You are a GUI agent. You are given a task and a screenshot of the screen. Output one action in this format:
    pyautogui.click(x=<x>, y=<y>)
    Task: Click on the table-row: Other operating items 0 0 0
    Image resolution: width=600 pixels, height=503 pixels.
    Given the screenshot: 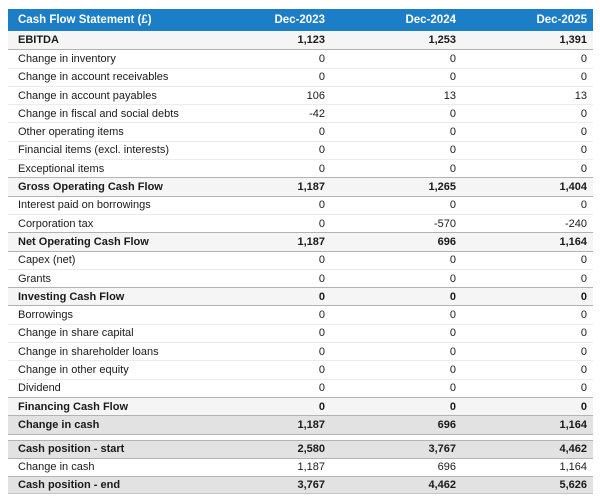 What is the action you would take?
    pyautogui.click(x=300, y=131)
    